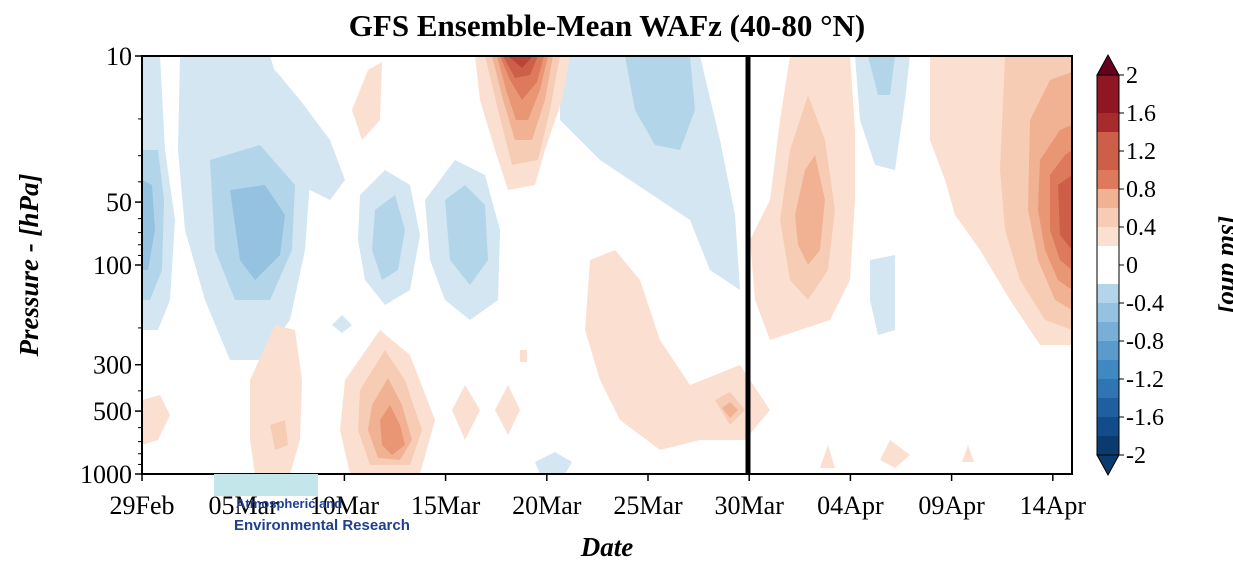  Describe the element at coordinates (1224, 265) in the screenshot. I see `colorbar-label: [std ano]` at that location.